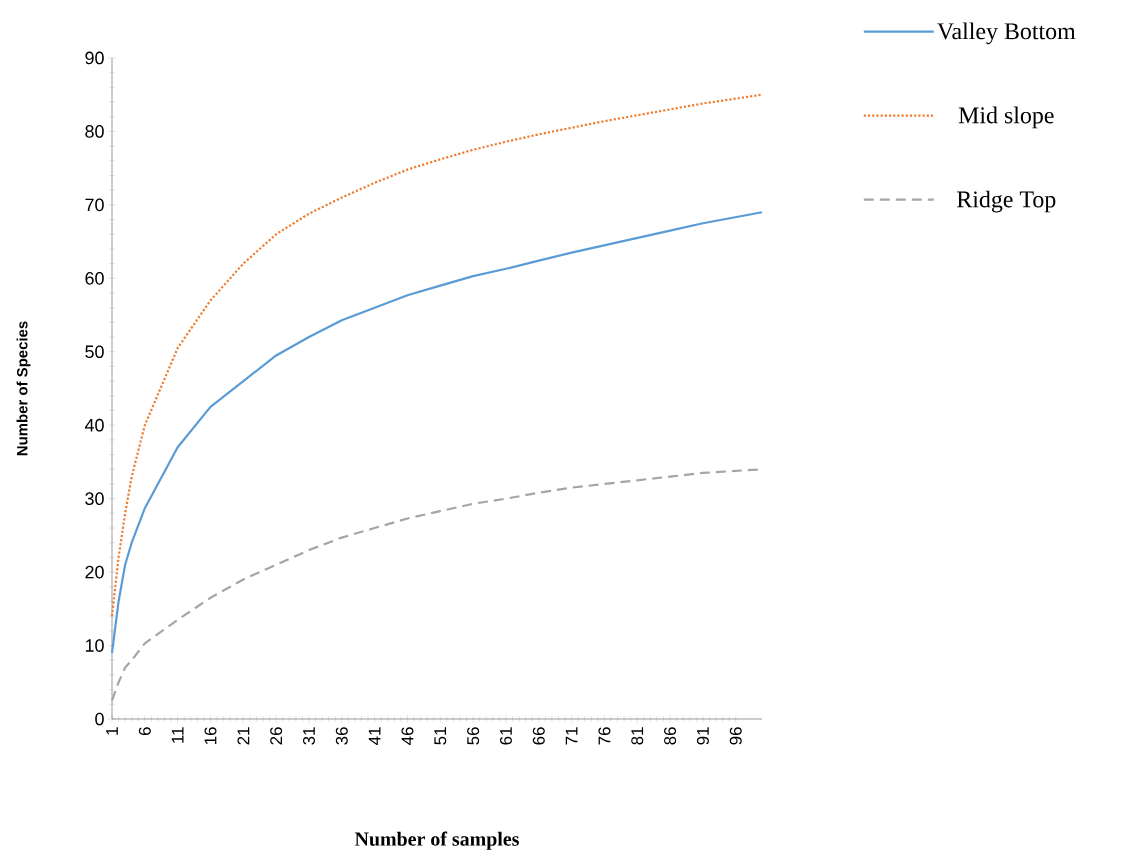 This screenshot has height=853, width=1132. What do you see at coordinates (177, 735) in the screenshot?
I see `x-tick-label: 11` at bounding box center [177, 735].